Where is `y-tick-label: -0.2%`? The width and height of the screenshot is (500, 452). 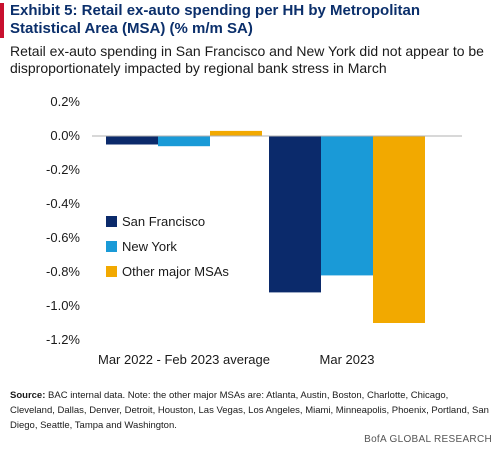 y-tick-label: -0.2% is located at coordinates (63, 169).